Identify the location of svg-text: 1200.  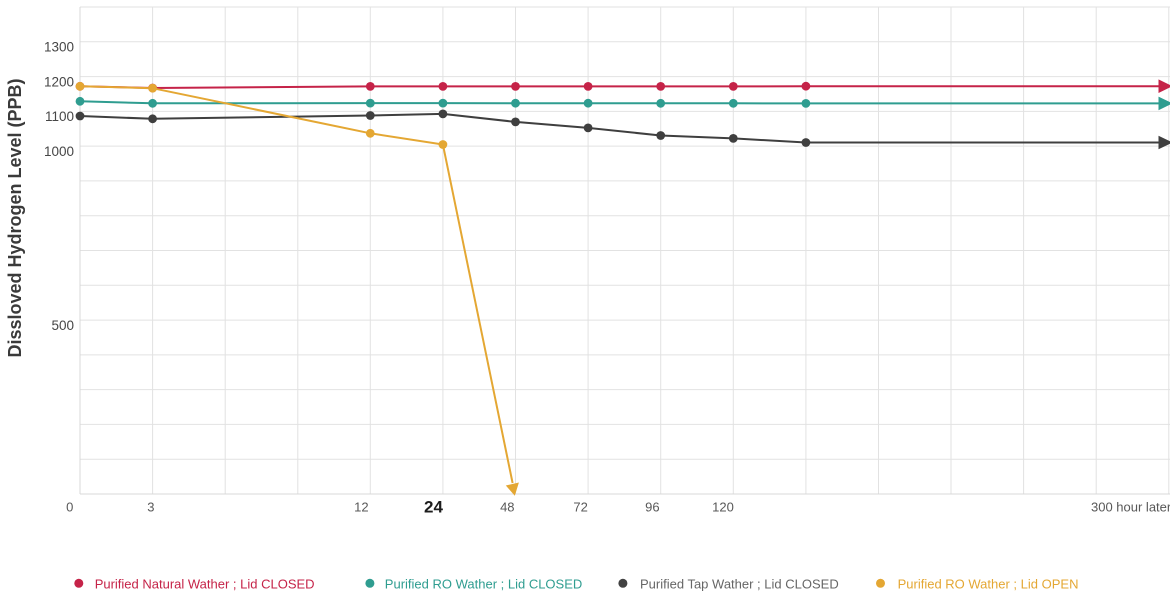
(59, 81).